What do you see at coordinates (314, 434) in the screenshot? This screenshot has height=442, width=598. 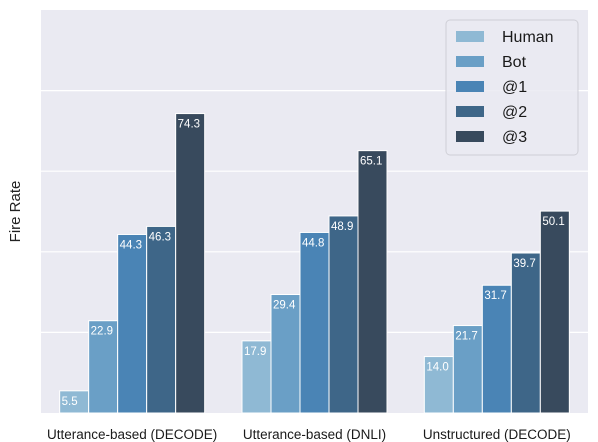 I see `x-tick-label: Utterance-based (DNLI)` at bounding box center [314, 434].